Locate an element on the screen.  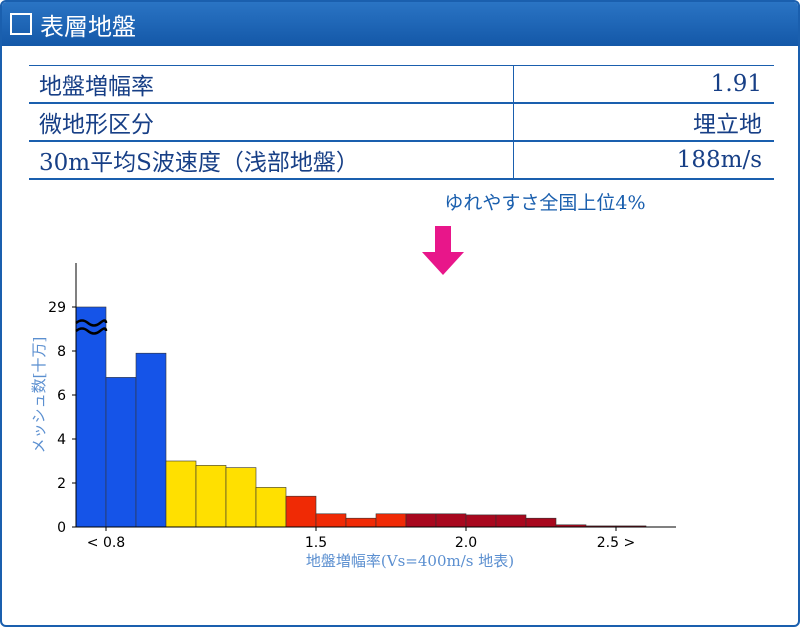
table-row: 地盤増幅率 1.91 is located at coordinates (401, 85).